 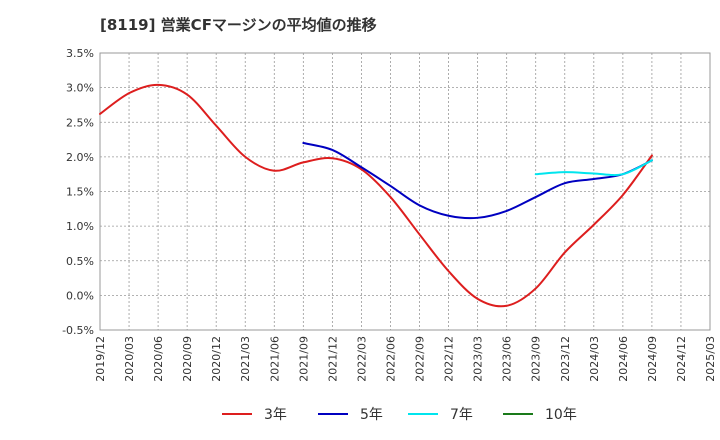 I want to click on x-tick-label: 2020/03, so click(x=129, y=359).